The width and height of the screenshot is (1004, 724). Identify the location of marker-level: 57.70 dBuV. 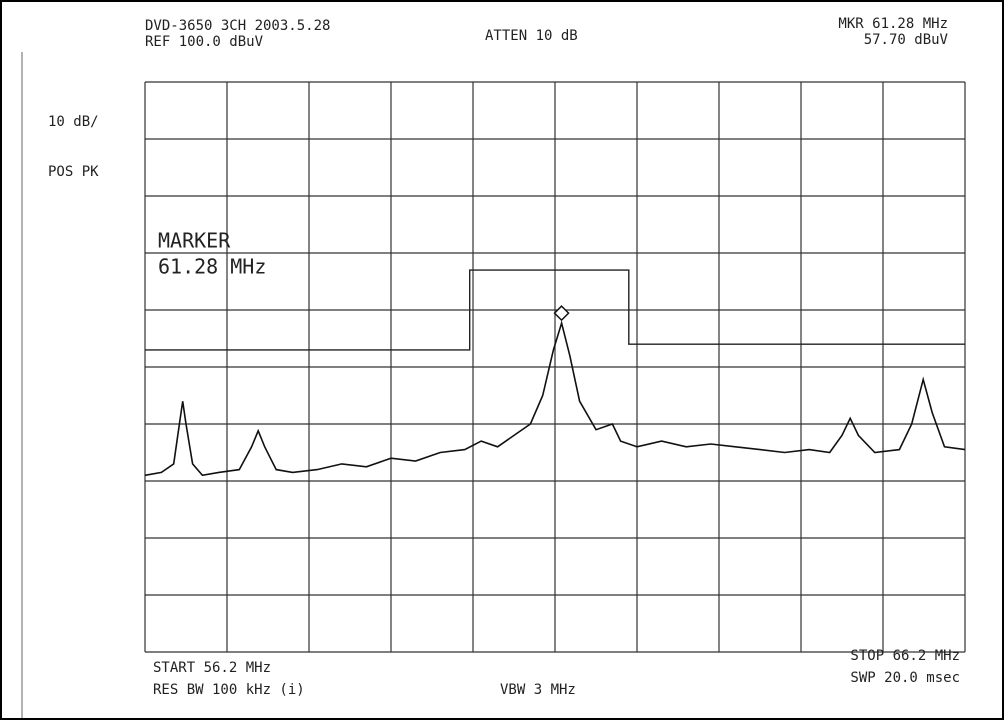
(906, 40).